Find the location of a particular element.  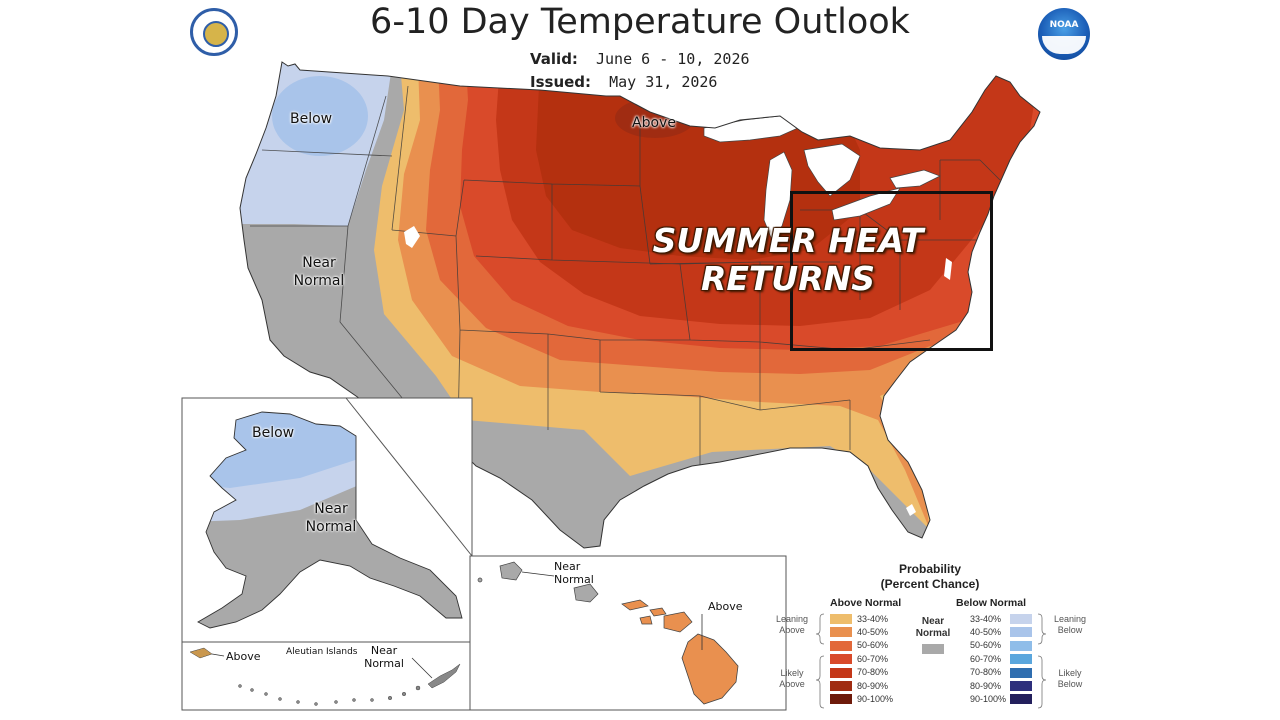

legend-title: Probability (Percent Chance) is located at coordinates (930, 577).